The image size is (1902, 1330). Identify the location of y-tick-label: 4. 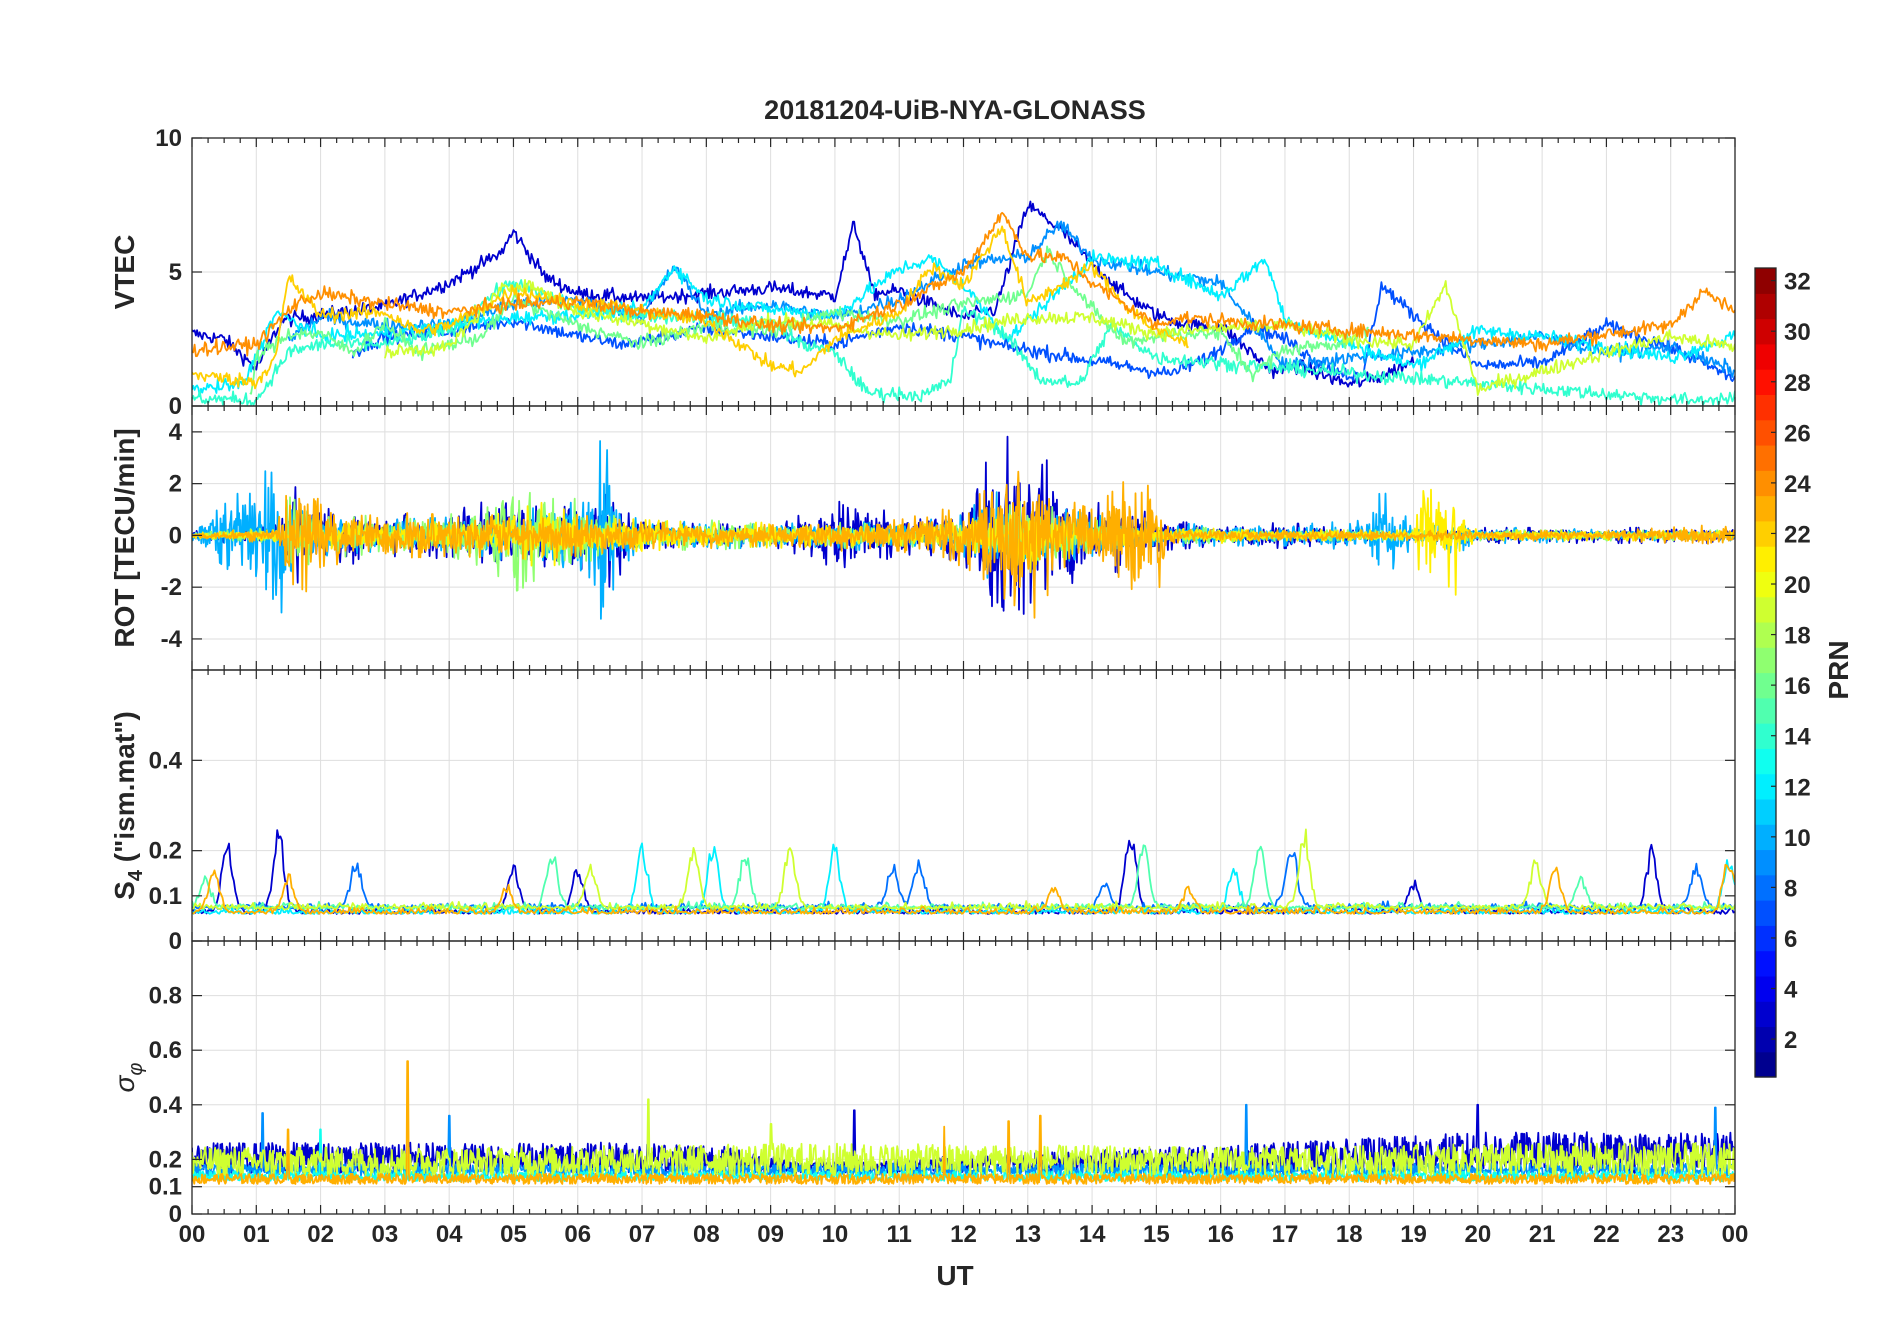
(176, 432).